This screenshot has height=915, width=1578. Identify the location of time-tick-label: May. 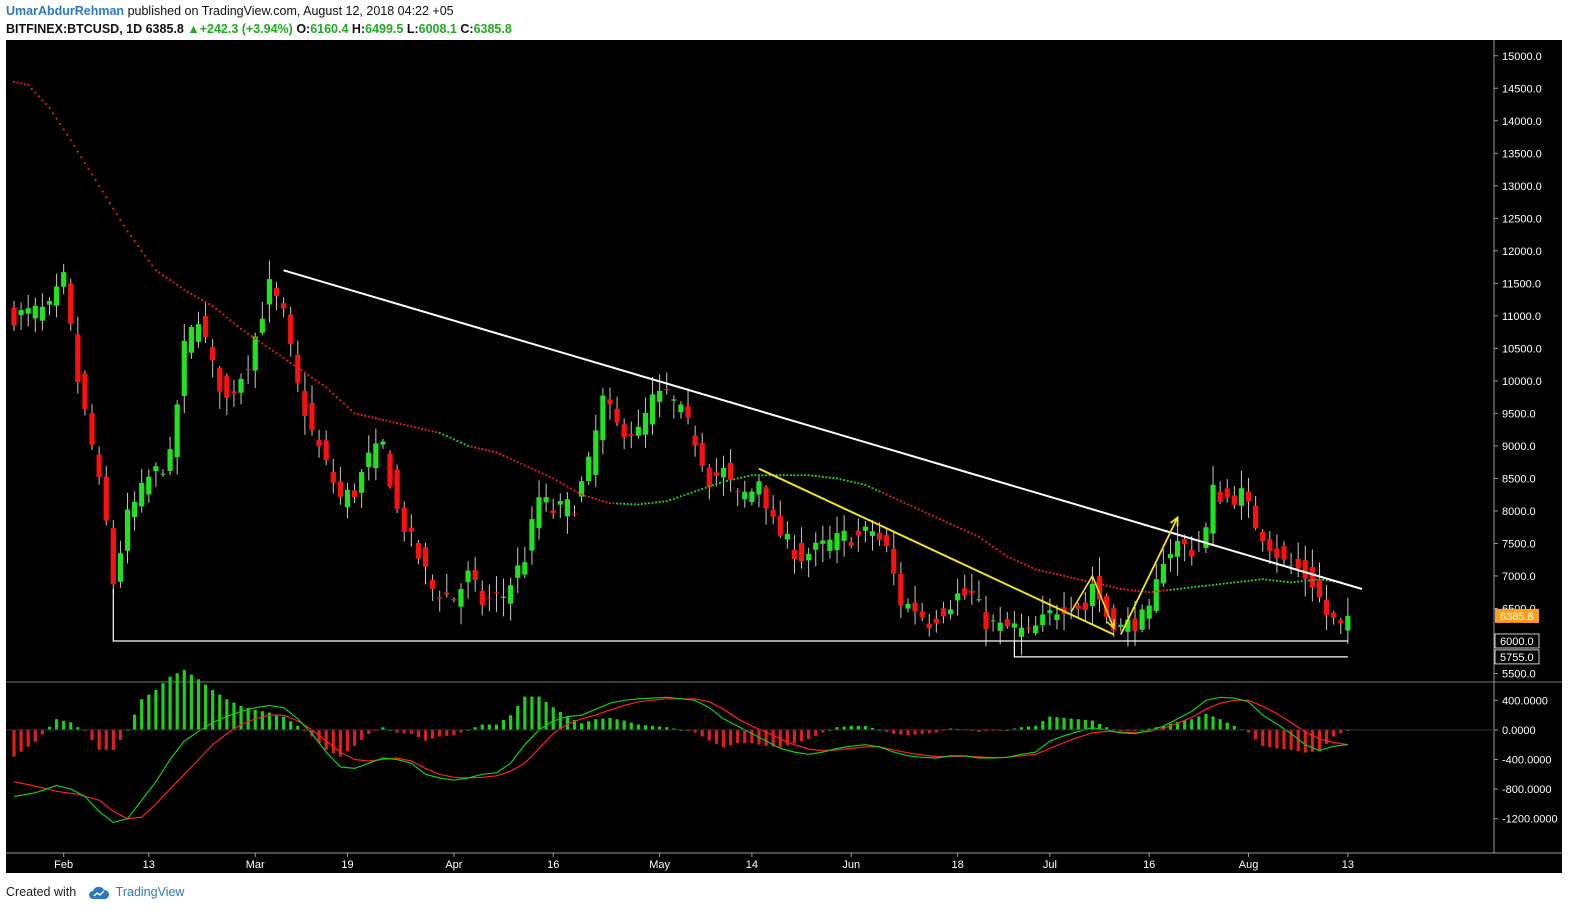
(659, 865).